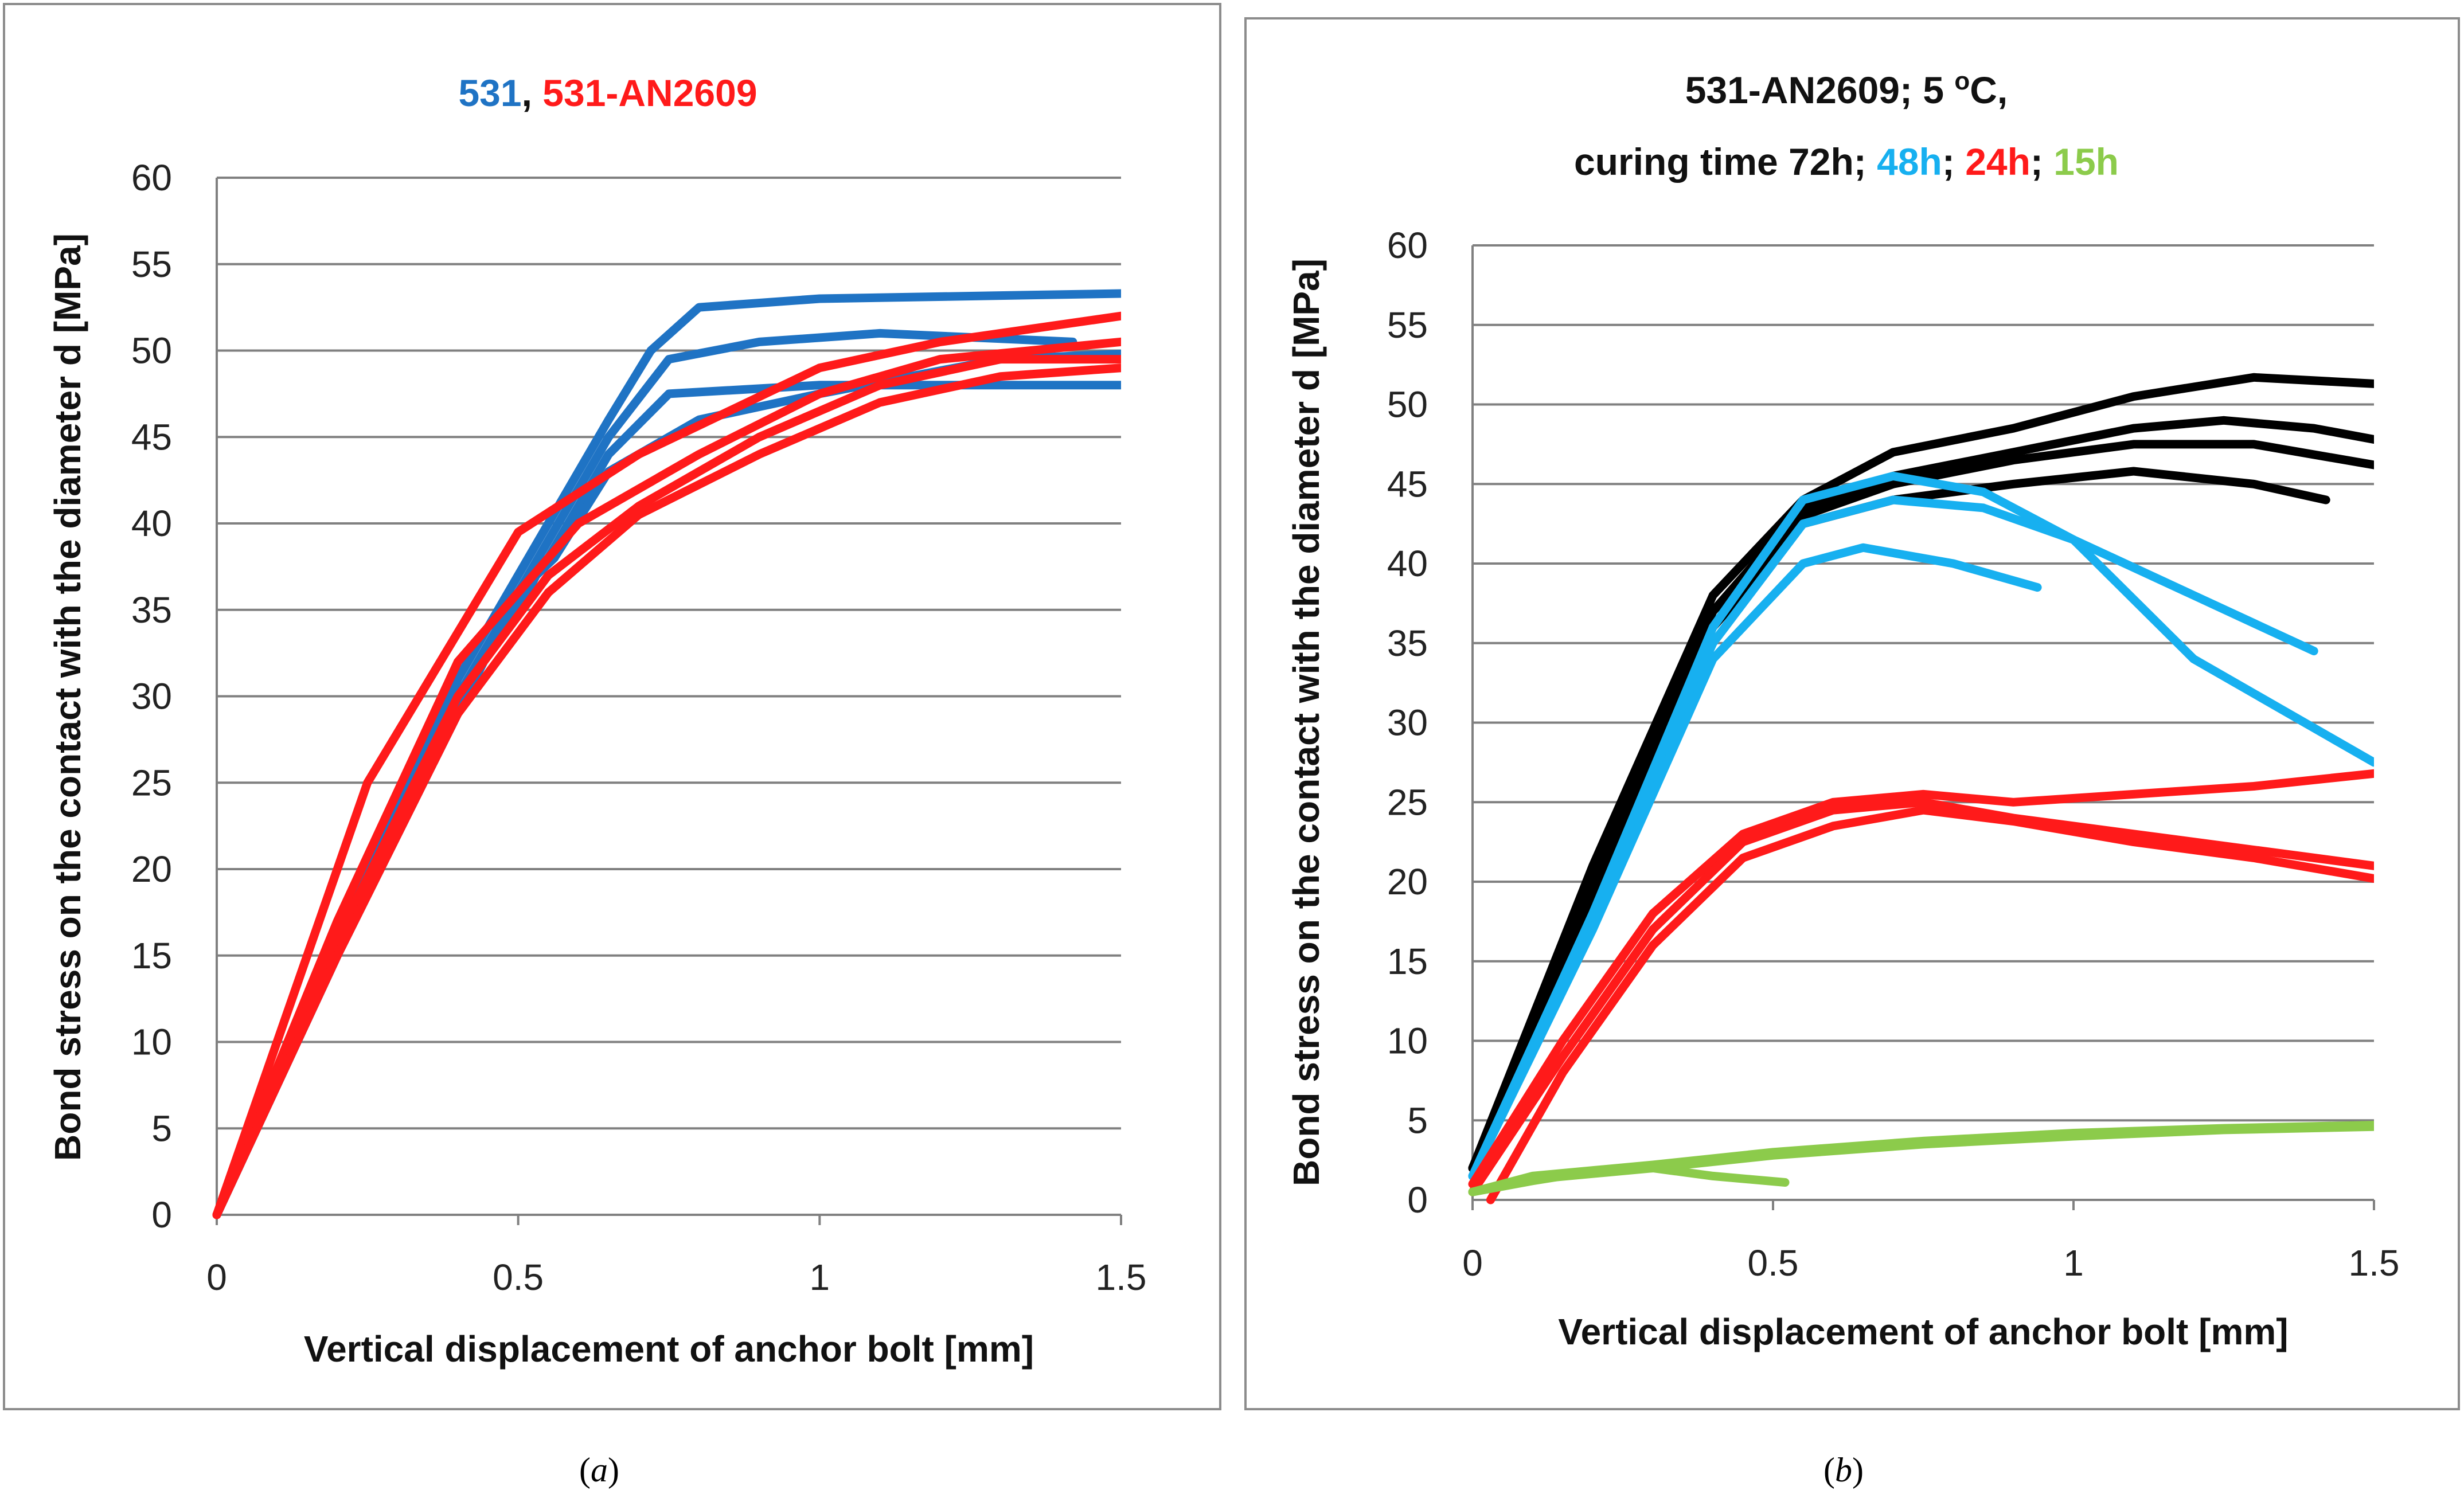  I want to click on caption-a-letter: a, so click(599, 1470).